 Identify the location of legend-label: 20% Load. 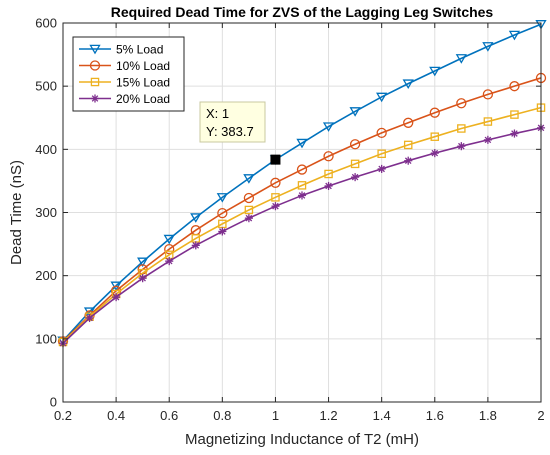
(143, 99).